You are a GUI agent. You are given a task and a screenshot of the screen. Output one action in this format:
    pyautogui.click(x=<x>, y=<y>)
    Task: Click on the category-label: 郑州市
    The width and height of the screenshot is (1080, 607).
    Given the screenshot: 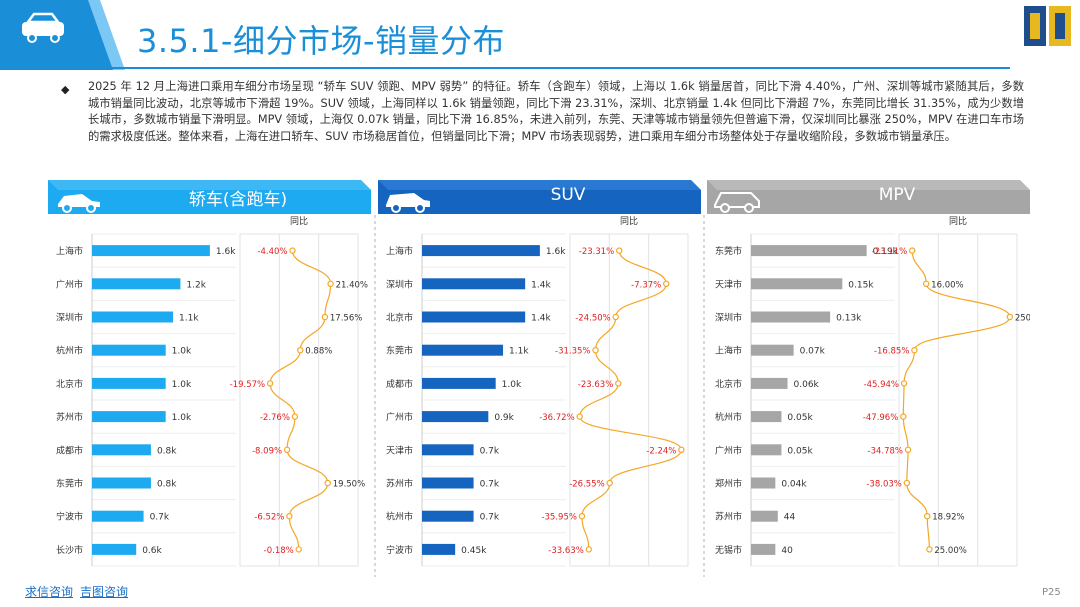 What is the action you would take?
    pyautogui.click(x=728, y=484)
    